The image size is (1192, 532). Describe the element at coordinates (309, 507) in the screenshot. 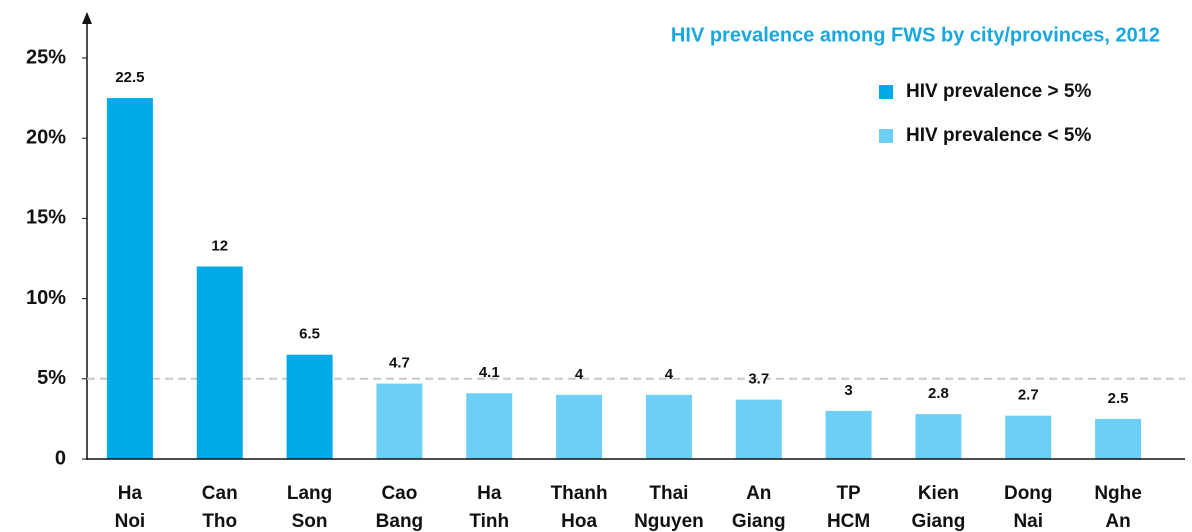

I see `x-tick-label: Lang Son` at that location.